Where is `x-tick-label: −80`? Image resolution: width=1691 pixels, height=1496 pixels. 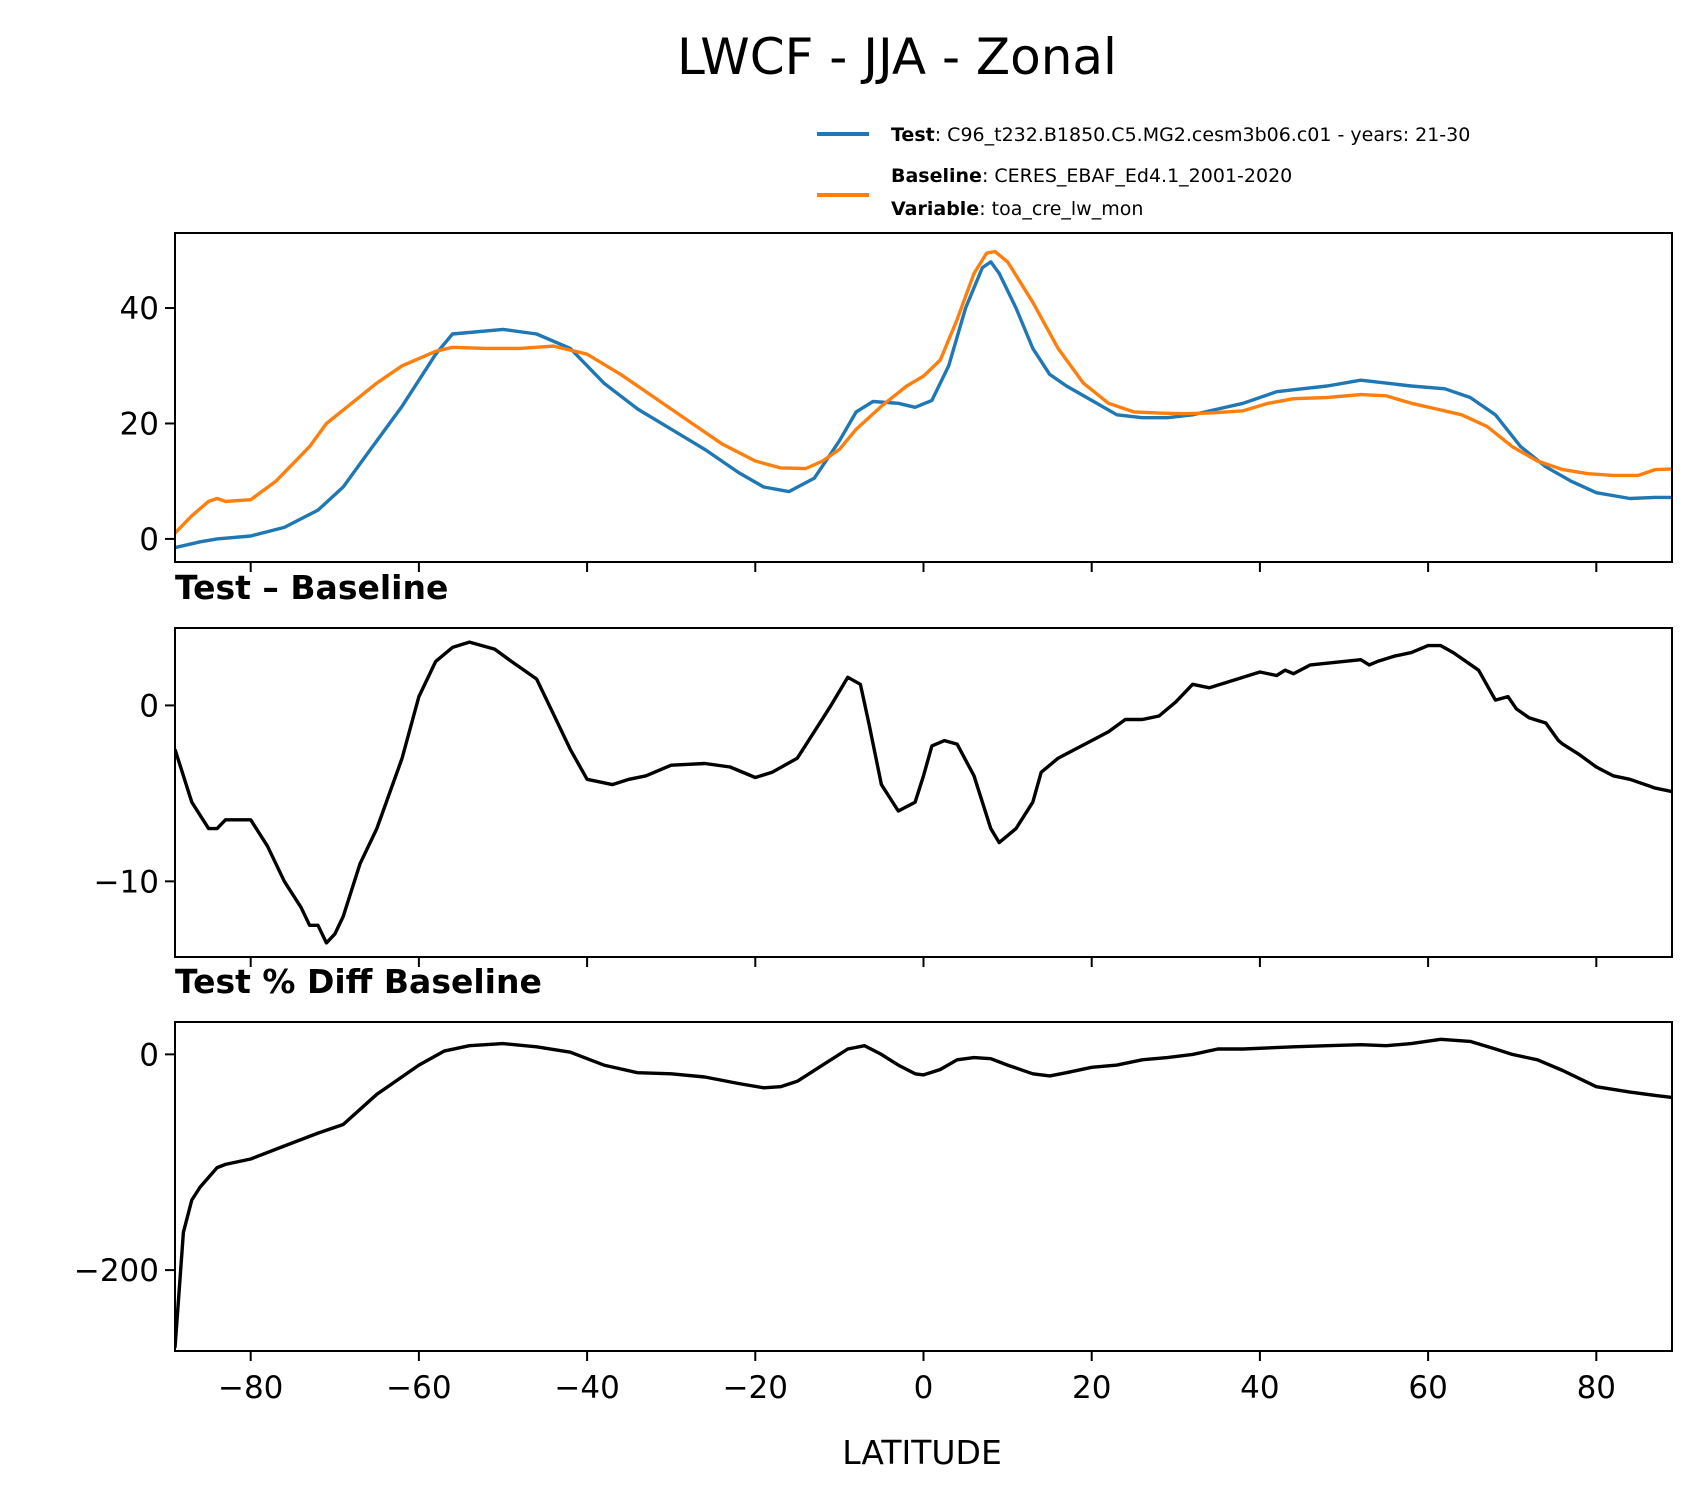 x-tick-label: −80 is located at coordinates (250, 1388).